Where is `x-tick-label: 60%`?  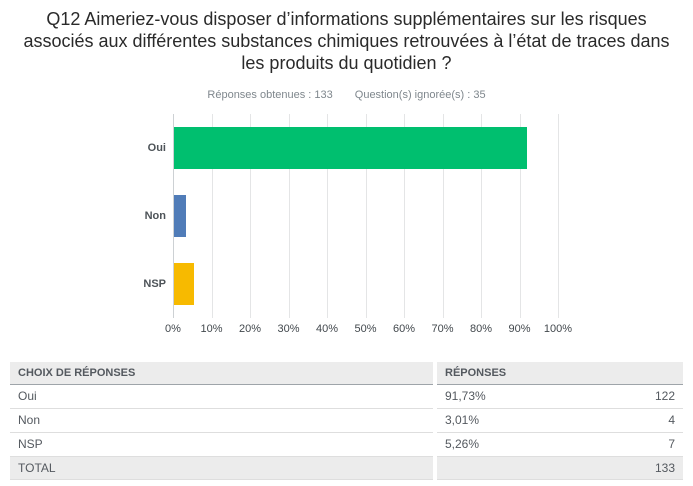 x-tick-label: 60% is located at coordinates (404, 329).